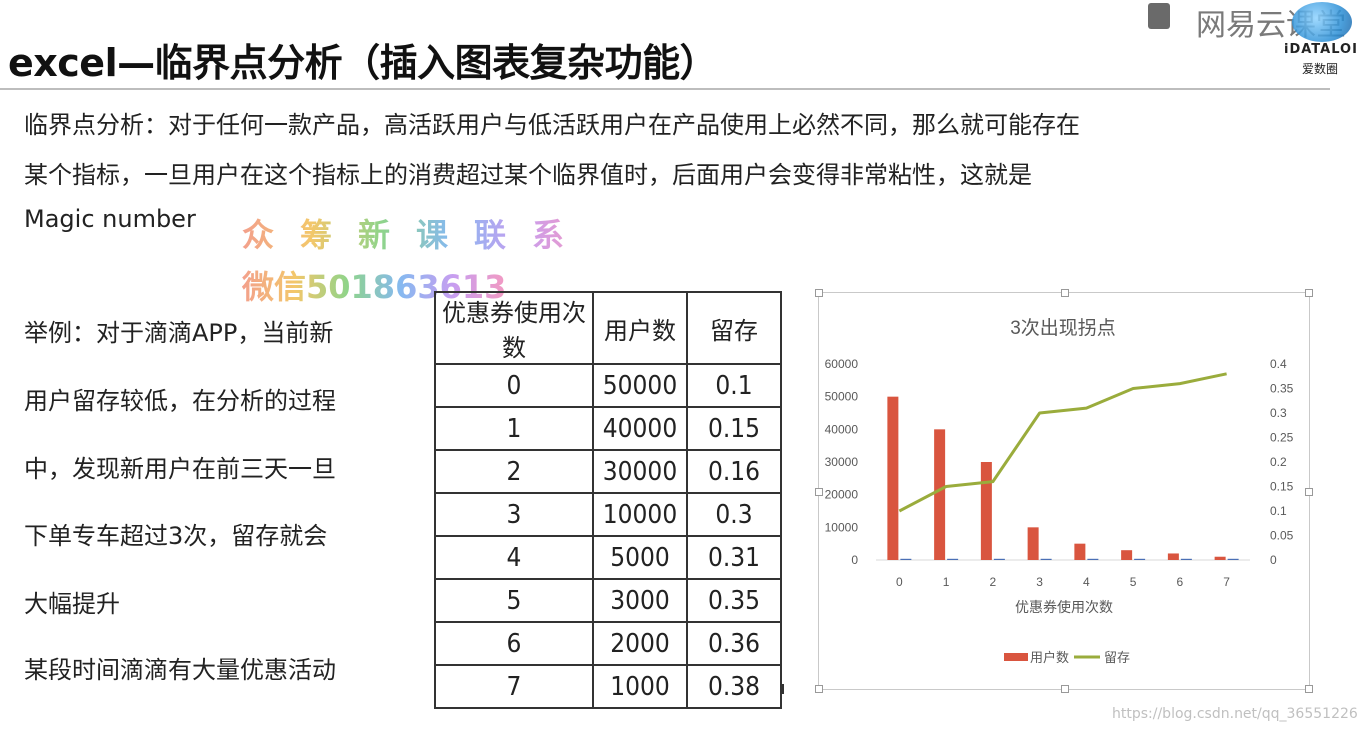 Image resolution: width=1366 pixels, height=733 pixels. What do you see at coordinates (1226, 582) in the screenshot?
I see `x-tick-label: 7` at bounding box center [1226, 582].